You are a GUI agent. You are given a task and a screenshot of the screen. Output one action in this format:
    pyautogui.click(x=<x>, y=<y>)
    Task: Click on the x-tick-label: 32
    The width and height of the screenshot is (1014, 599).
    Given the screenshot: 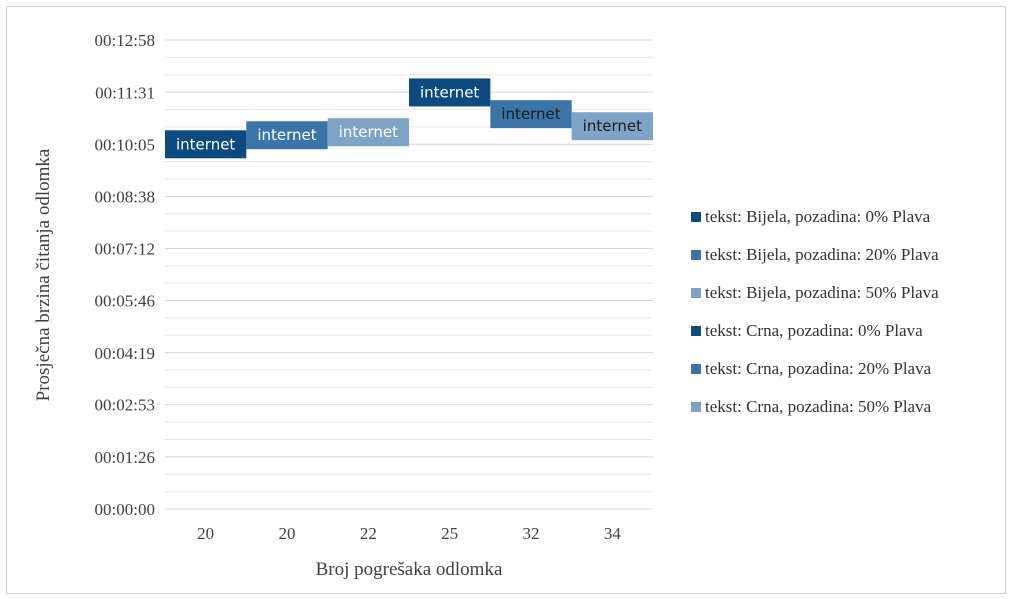 What is the action you would take?
    pyautogui.click(x=531, y=533)
    